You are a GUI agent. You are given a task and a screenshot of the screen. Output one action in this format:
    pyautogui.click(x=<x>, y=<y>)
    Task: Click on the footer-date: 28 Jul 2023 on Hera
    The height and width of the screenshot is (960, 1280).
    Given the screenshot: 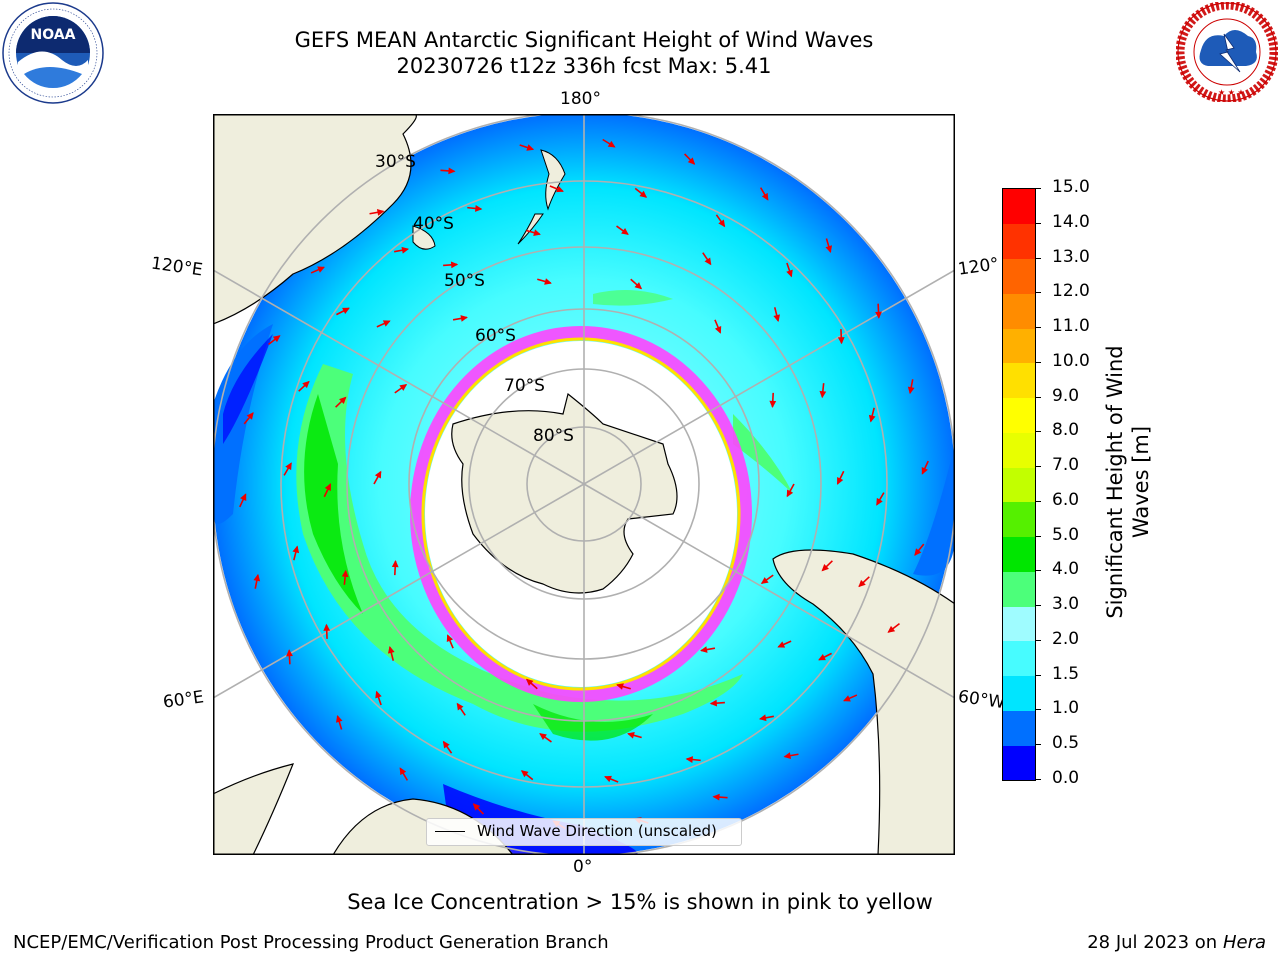 What is the action you would take?
    pyautogui.click(x=1176, y=942)
    